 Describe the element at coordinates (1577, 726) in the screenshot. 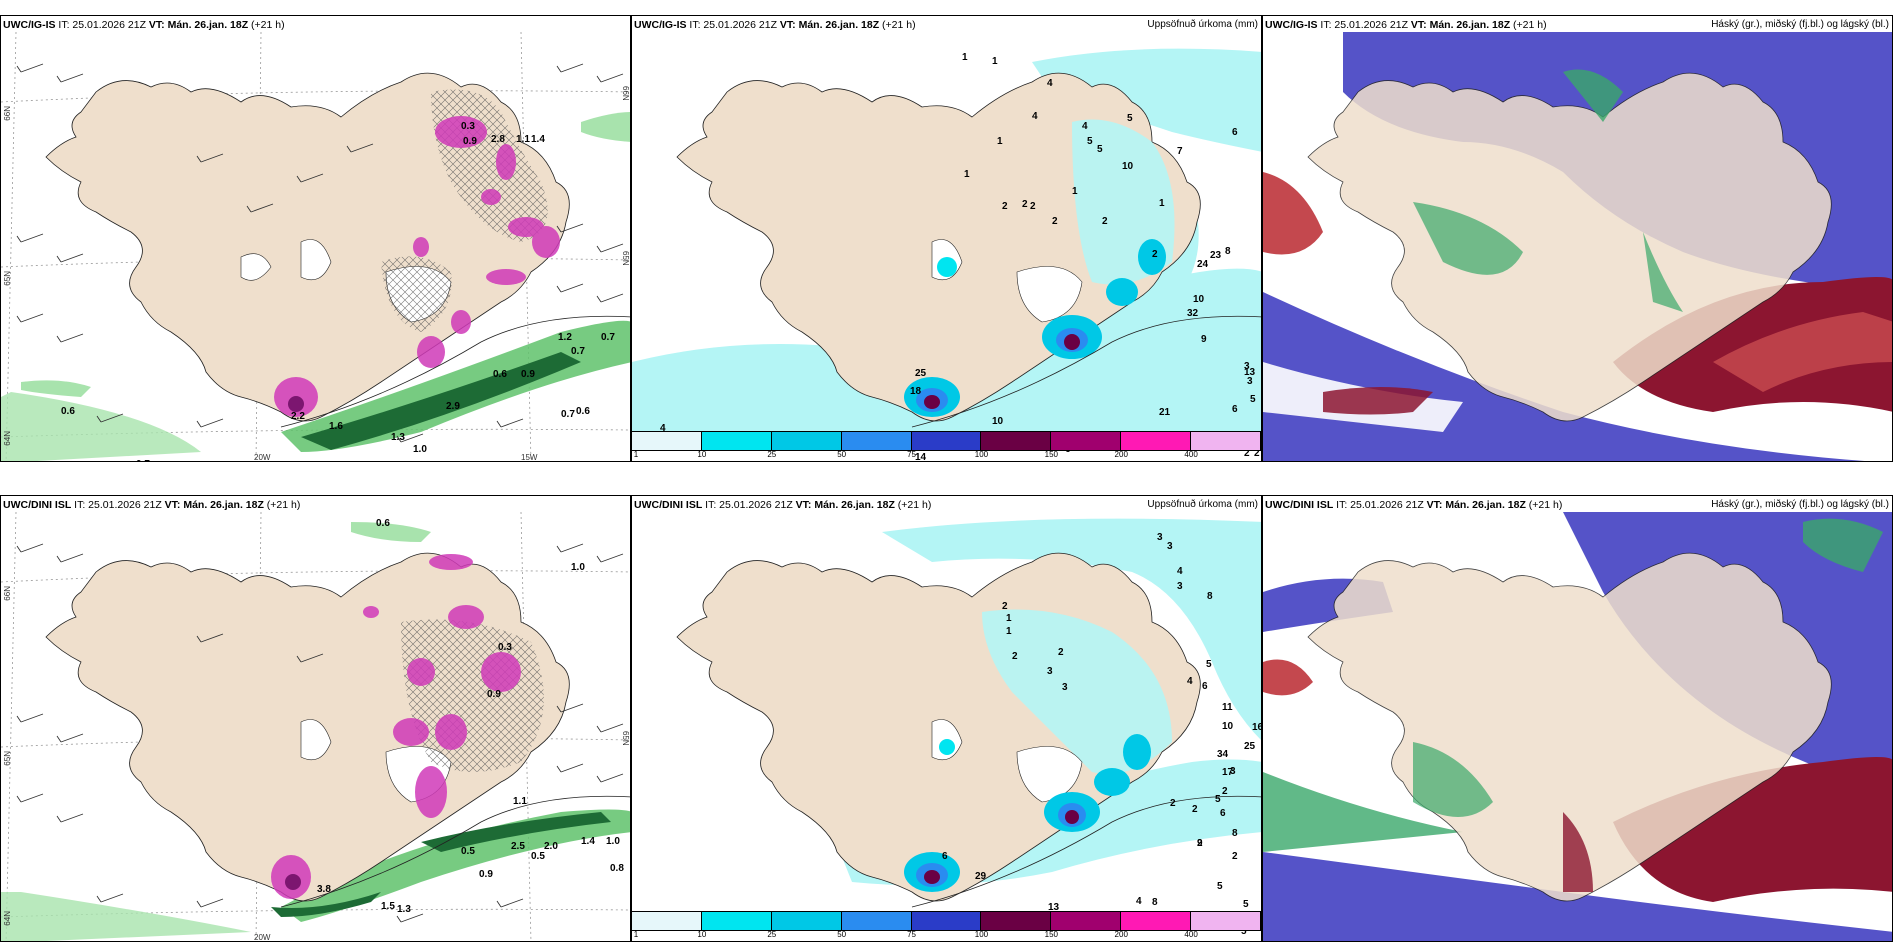

I see `cloud-map` at that location.